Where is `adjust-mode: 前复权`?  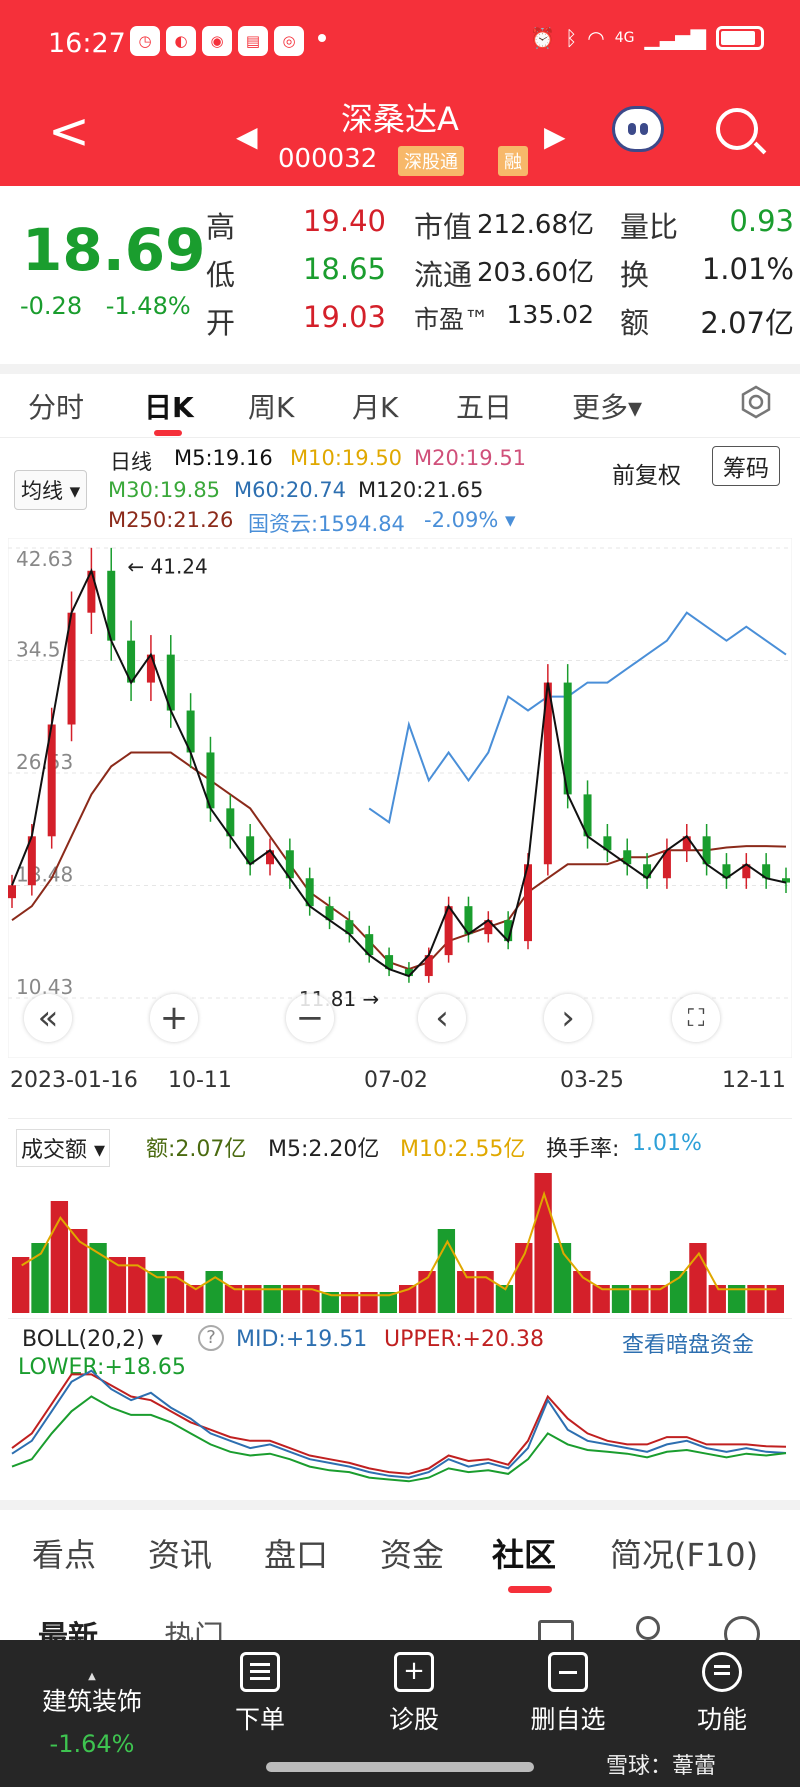 adjust-mode: 前复权 is located at coordinates (646, 476).